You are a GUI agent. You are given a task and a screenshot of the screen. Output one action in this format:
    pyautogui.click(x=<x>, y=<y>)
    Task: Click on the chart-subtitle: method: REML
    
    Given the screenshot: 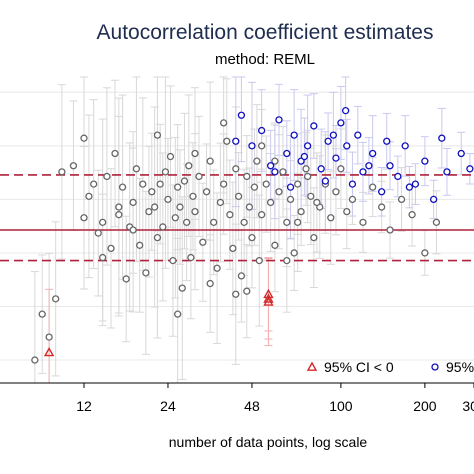 What is the action you would take?
    pyautogui.click(x=265, y=59)
    